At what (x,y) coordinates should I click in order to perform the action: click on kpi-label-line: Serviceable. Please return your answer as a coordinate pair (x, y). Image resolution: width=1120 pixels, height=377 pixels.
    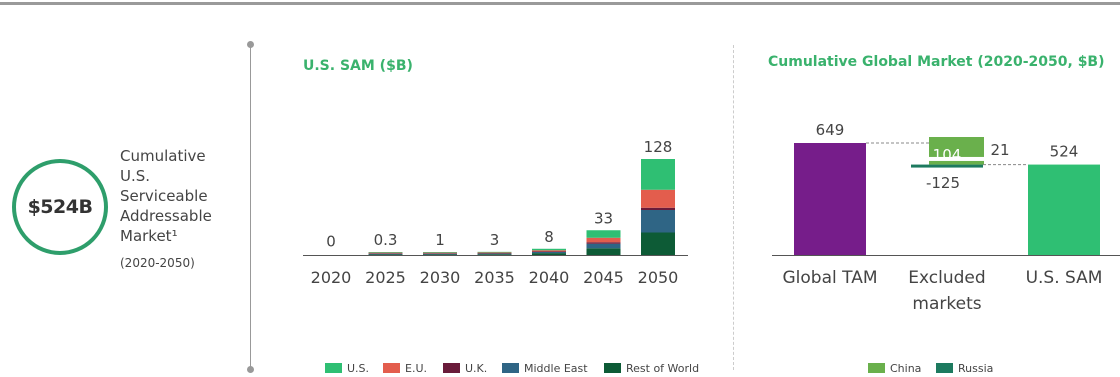
    Looking at the image, I should click on (164, 196).